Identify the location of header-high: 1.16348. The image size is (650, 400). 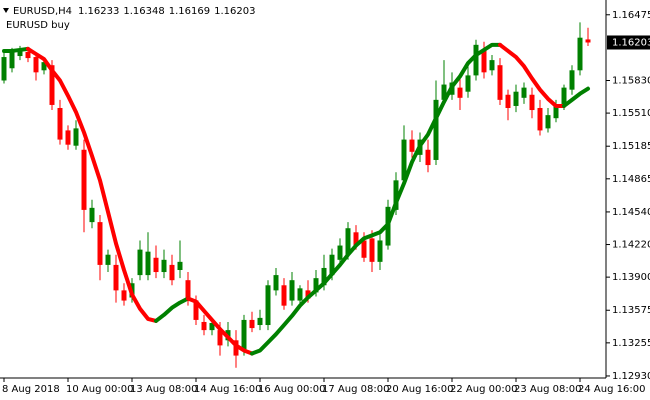
(143, 11).